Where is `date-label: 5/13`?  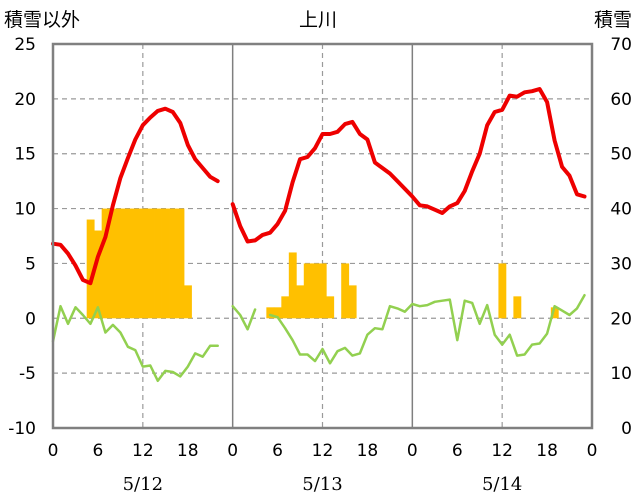
date-label: 5/13 is located at coordinates (322, 484).